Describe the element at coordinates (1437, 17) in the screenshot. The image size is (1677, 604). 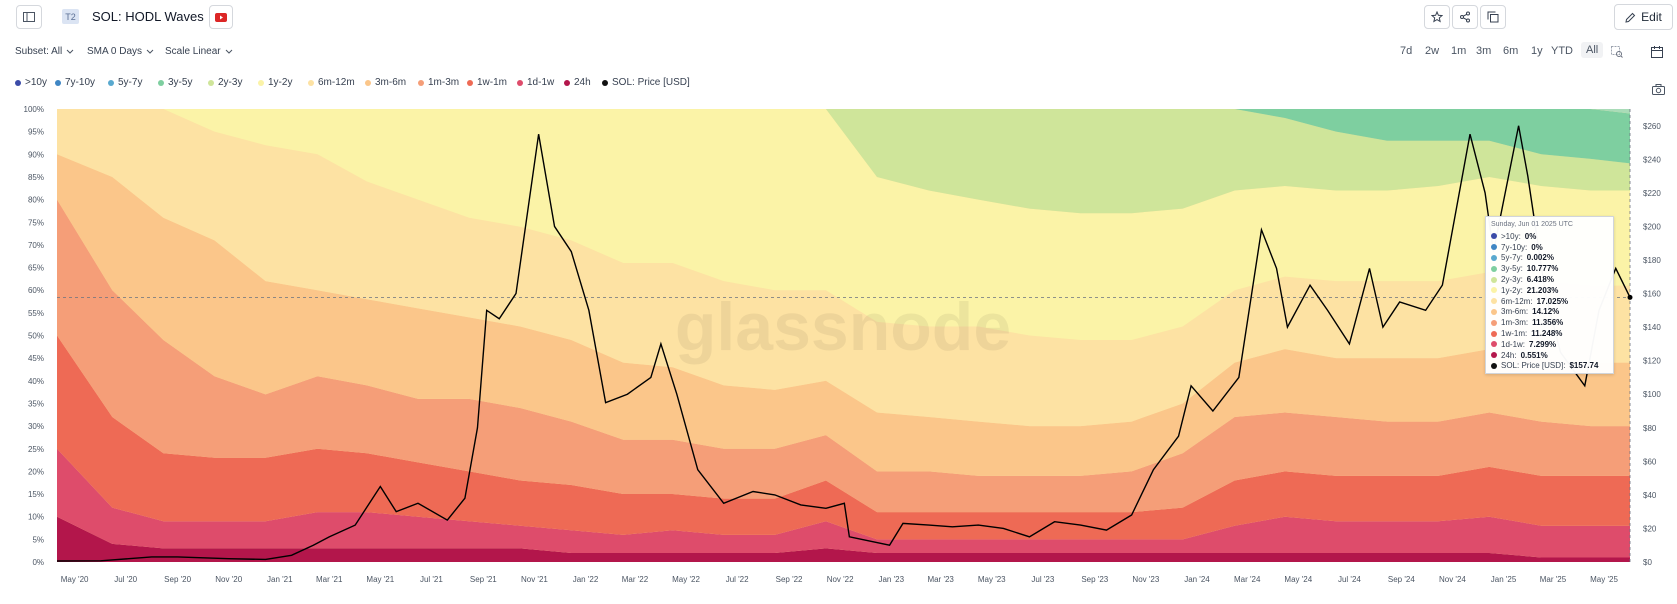
I see `favorite-button` at that location.